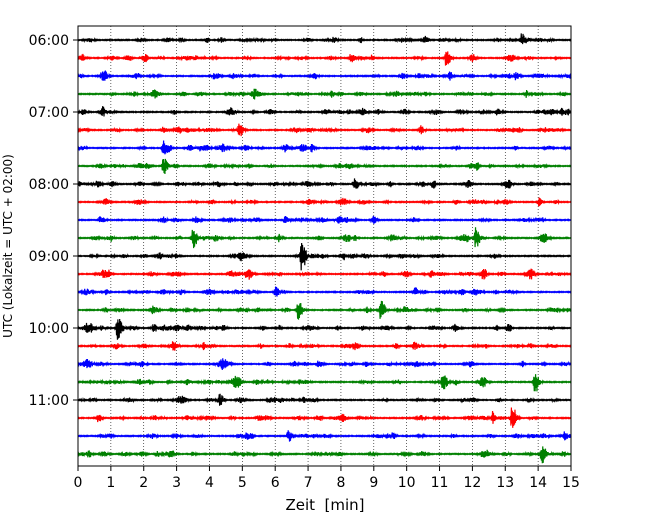 The image size is (650, 520). What do you see at coordinates (53, 221) in the screenshot?
I see `y-axis-ticks: 06:00 07:00 08:00 09:00 10:00 11:00` at bounding box center [53, 221].